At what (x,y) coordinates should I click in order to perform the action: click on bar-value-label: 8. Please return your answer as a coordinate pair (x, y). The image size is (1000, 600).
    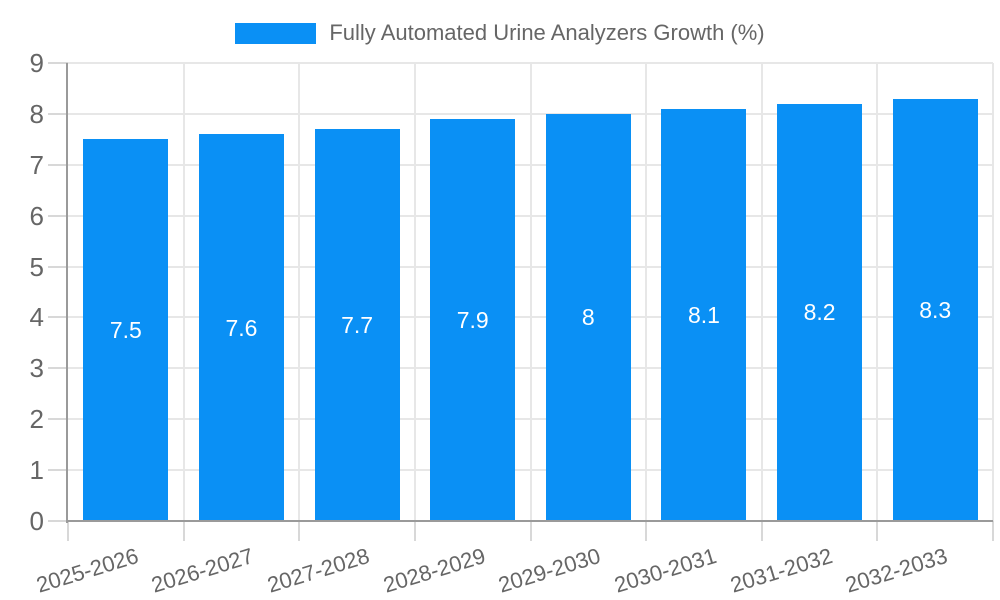
    Looking at the image, I should click on (588, 317).